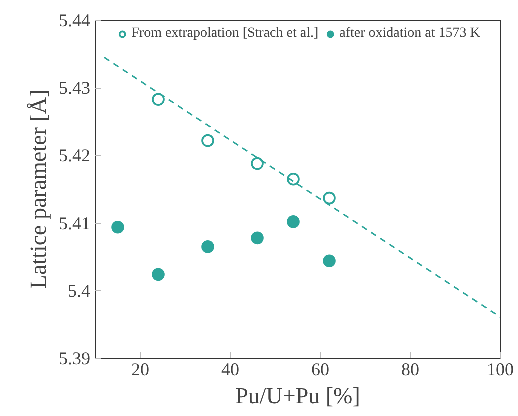 The width and height of the screenshot is (518, 416). What do you see at coordinates (74, 358) in the screenshot?
I see `y-tick-label: 5.39` at bounding box center [74, 358].